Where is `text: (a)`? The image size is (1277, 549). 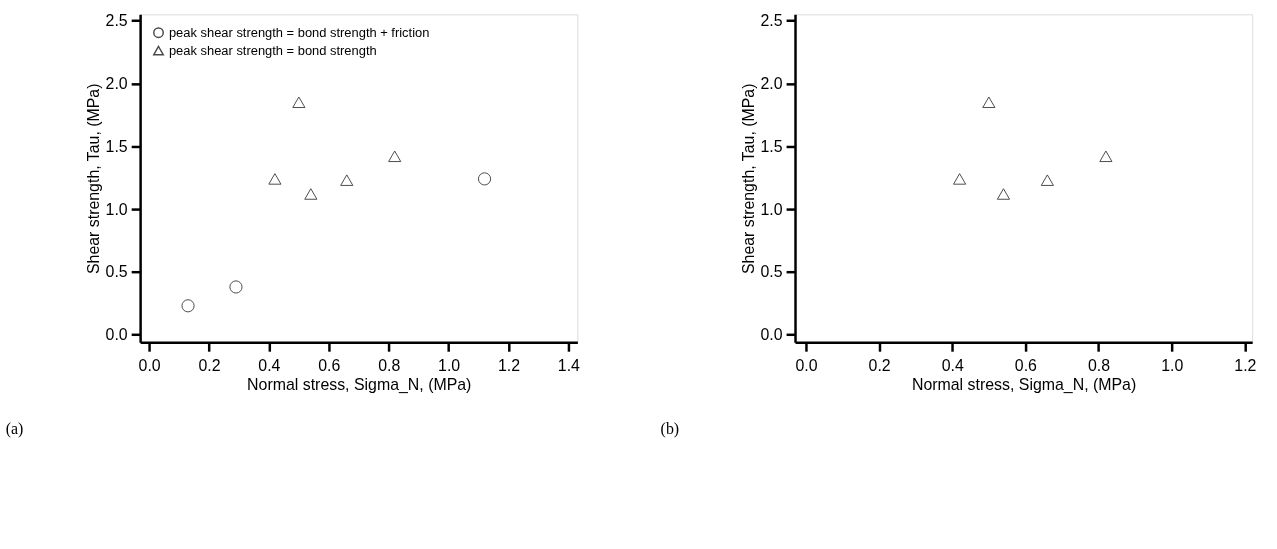
text: (a) is located at coordinates (14, 428).